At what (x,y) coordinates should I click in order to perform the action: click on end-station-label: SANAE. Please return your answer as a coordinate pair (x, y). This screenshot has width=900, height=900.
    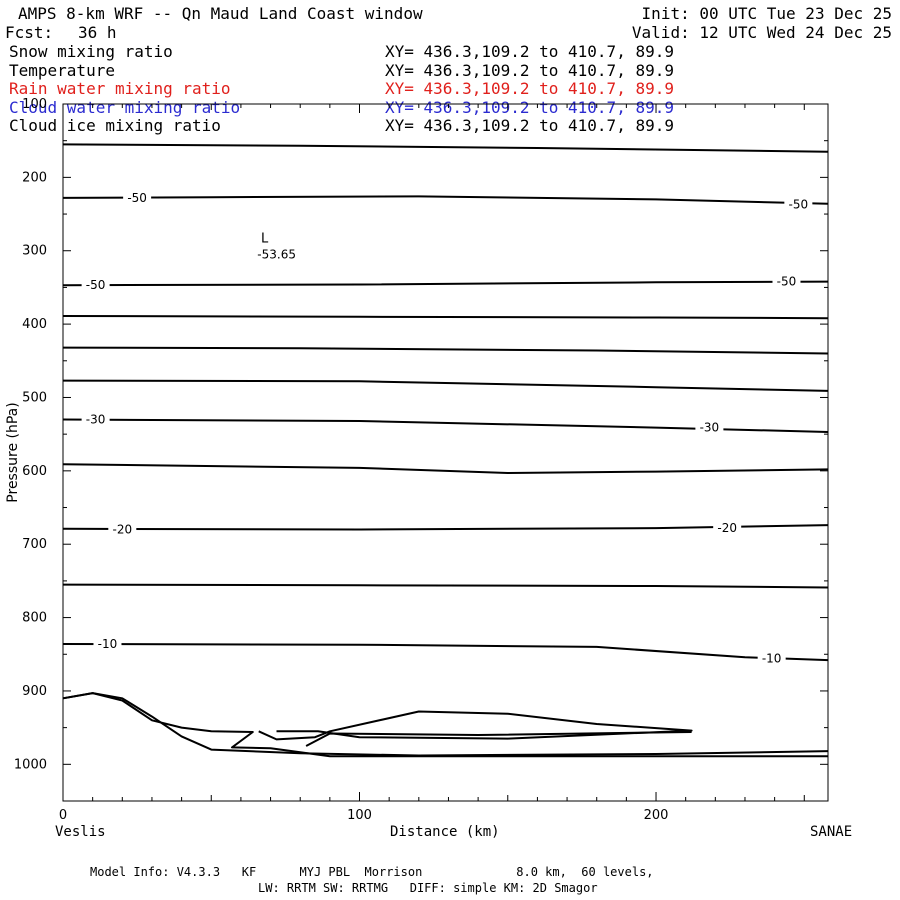
    Looking at the image, I should click on (831, 832).